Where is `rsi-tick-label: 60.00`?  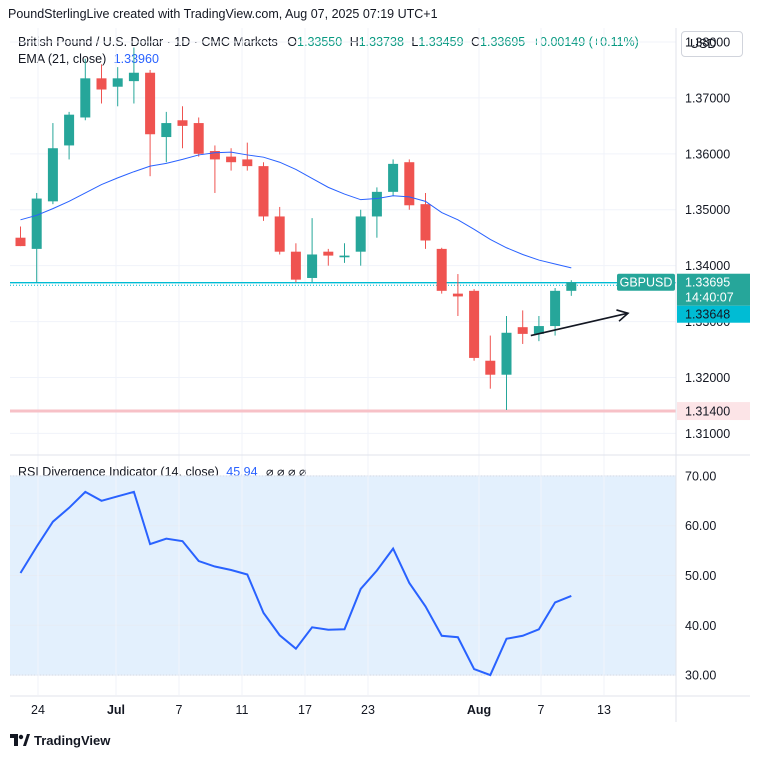
rsi-tick-label: 60.00 is located at coordinates (700, 526).